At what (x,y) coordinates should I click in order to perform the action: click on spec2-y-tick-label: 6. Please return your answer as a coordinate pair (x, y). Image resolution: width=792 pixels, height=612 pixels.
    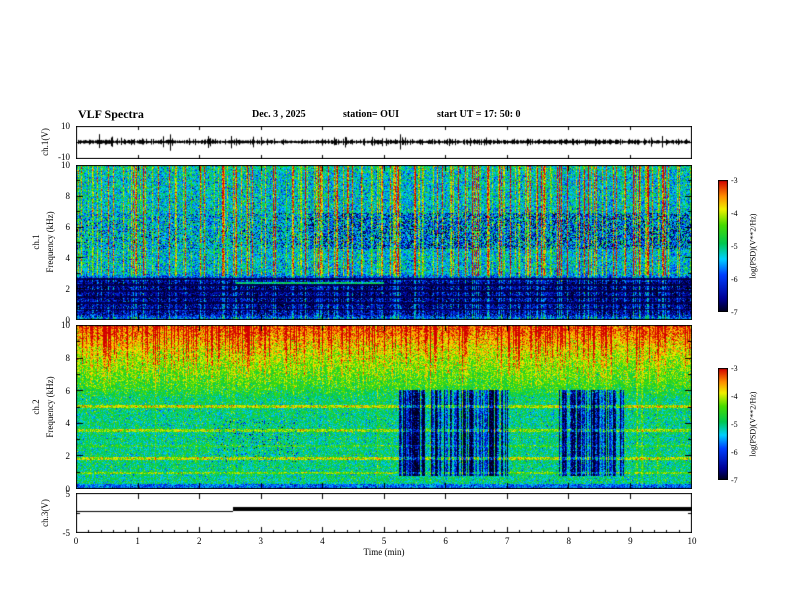
    Looking at the image, I should click on (68, 390).